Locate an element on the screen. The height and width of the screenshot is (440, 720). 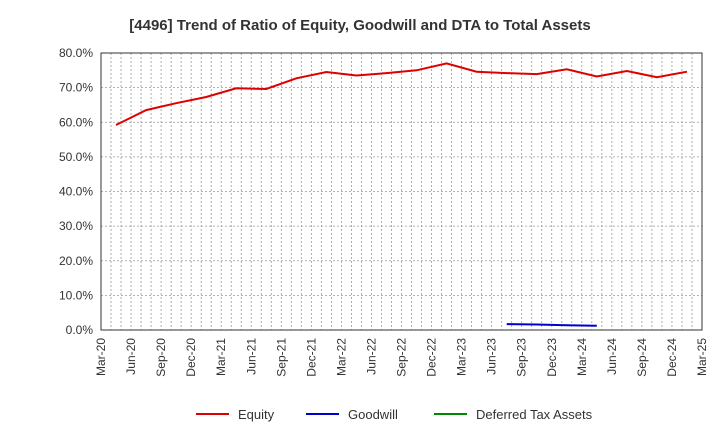
x-tick-label: Mar-24 is located at coordinates (582, 357).